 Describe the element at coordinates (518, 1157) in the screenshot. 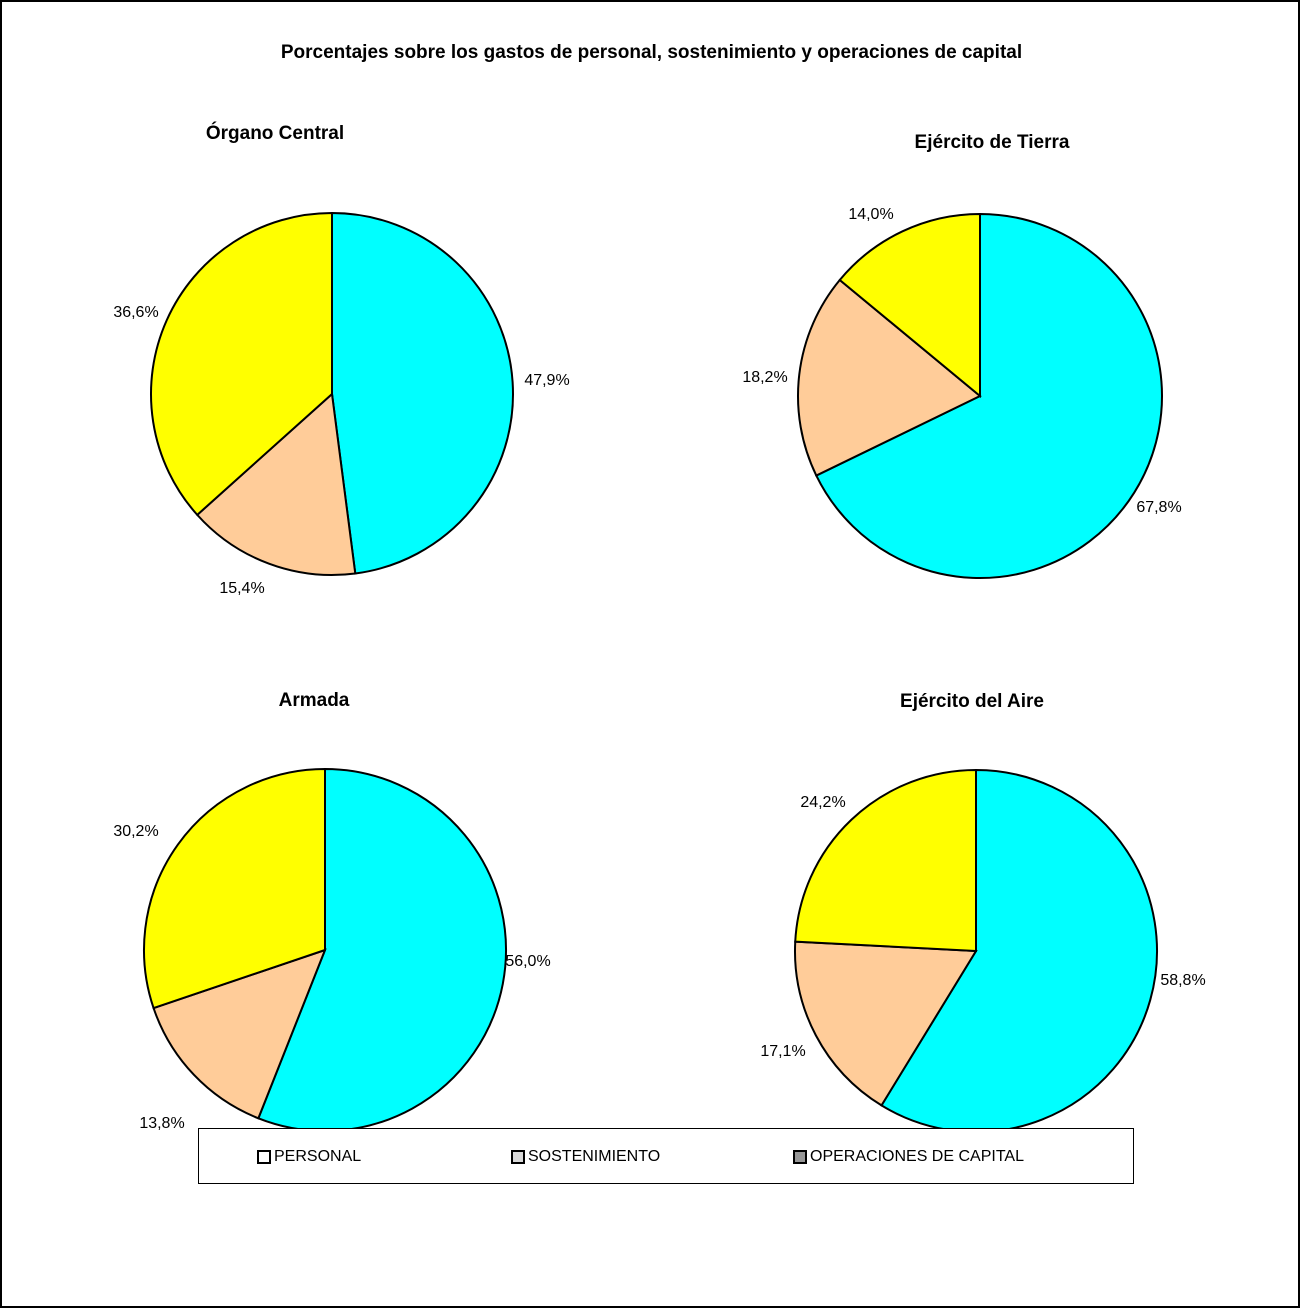

I see `legend-swatch-sostenimiento` at that location.